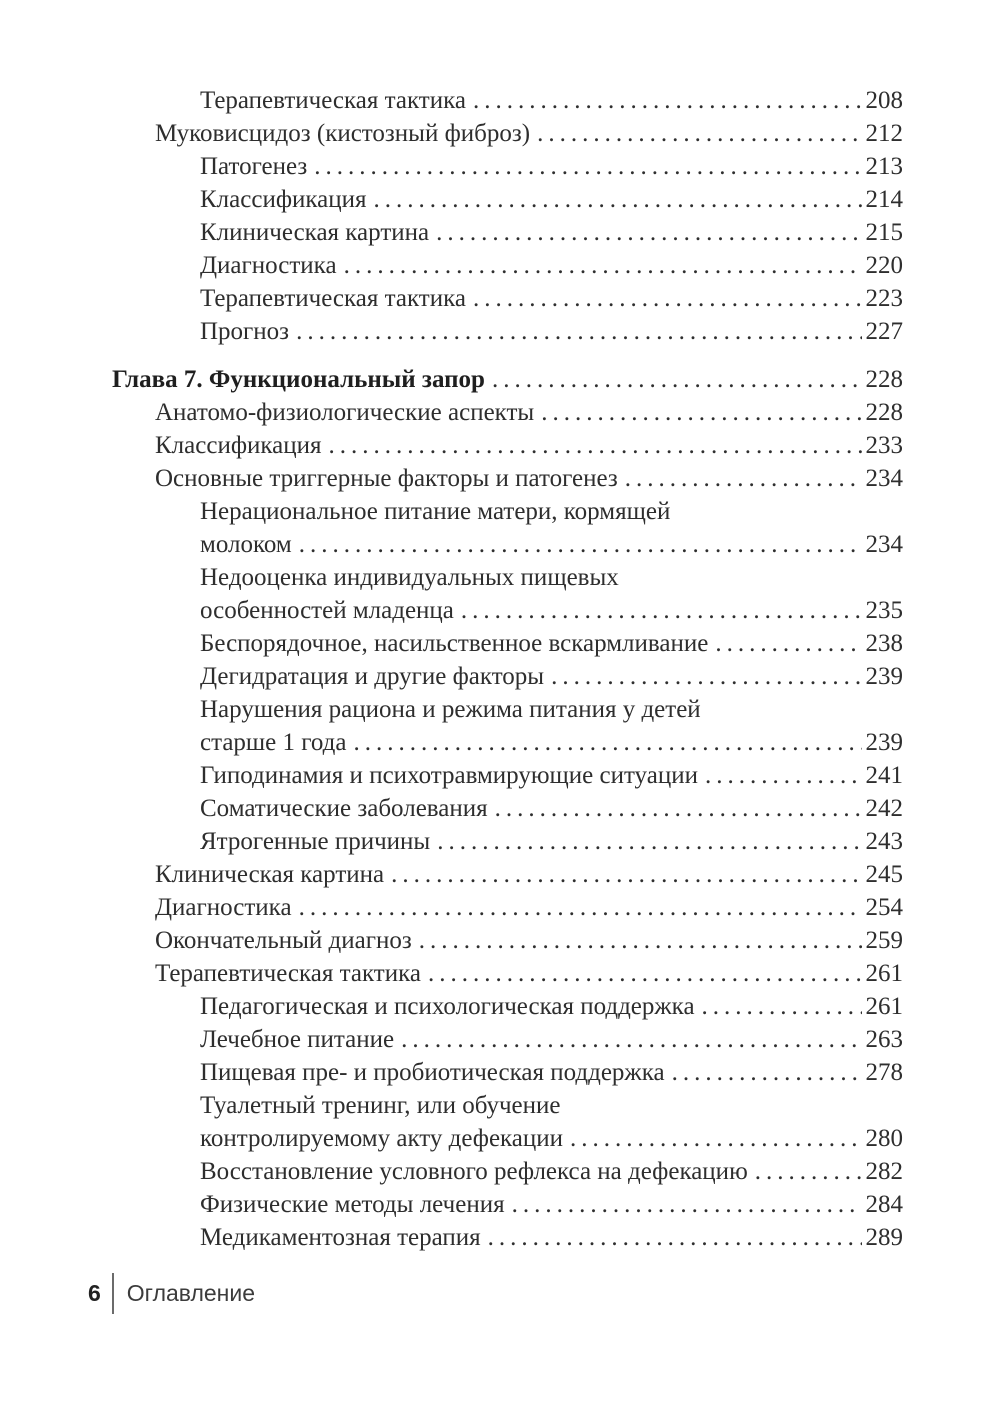 The image size is (1000, 1423). I want to click on toc-entry-page-number: 243, so click(884, 841).